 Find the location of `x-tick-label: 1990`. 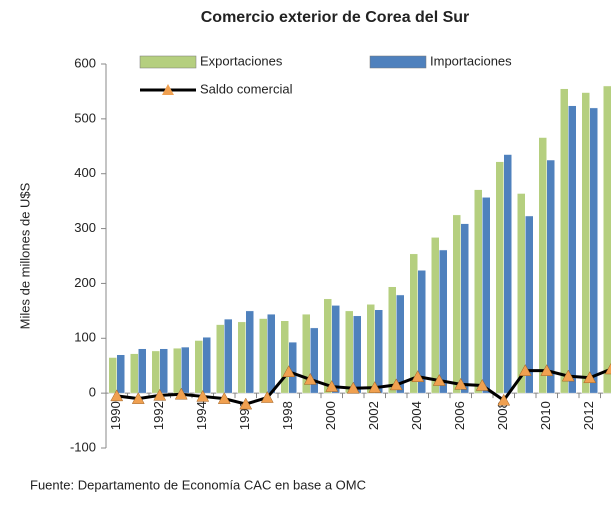

x-tick-label: 1990 is located at coordinates (115, 415).